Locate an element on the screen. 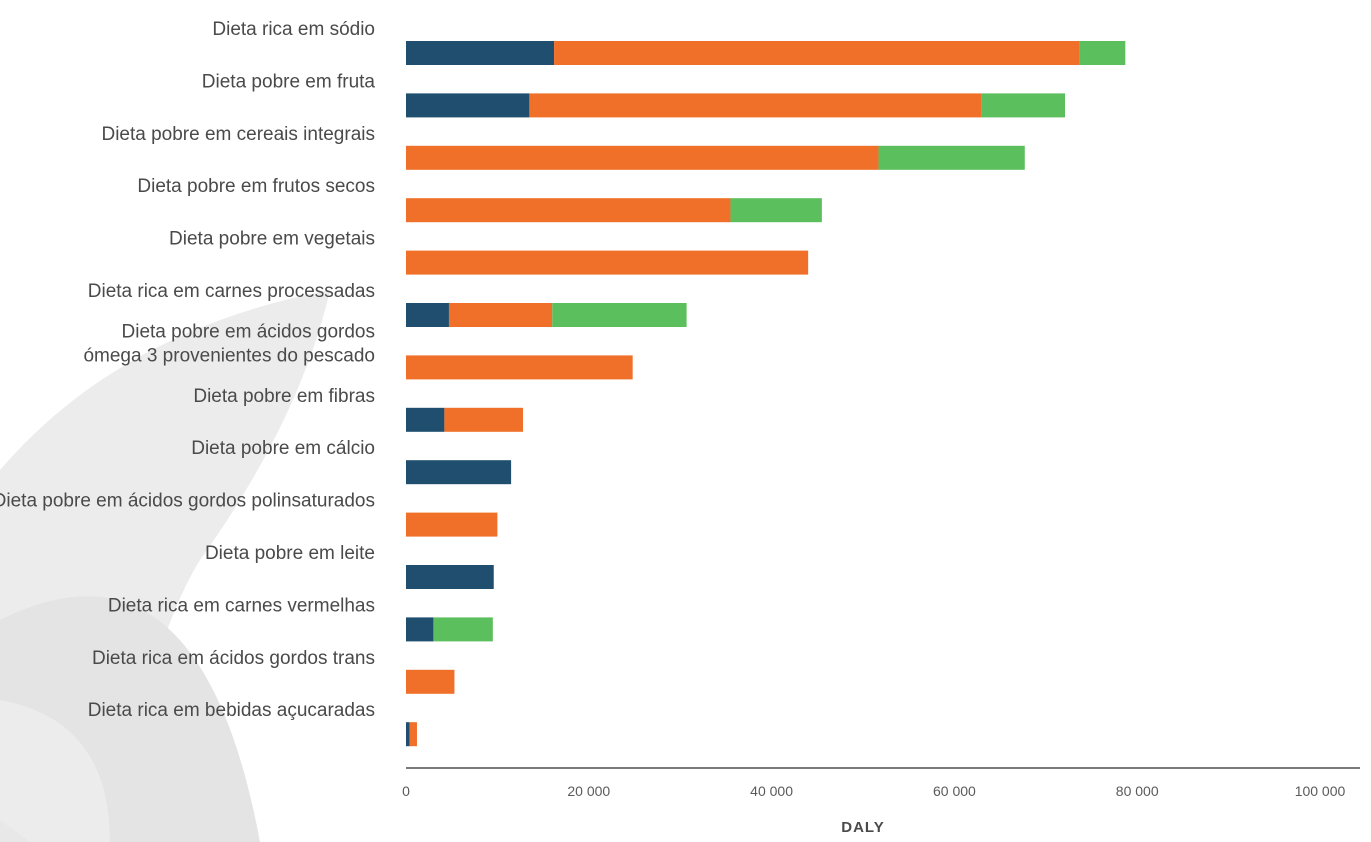  category-label: Dieta rica em ácidos gordos trans is located at coordinates (233, 658).